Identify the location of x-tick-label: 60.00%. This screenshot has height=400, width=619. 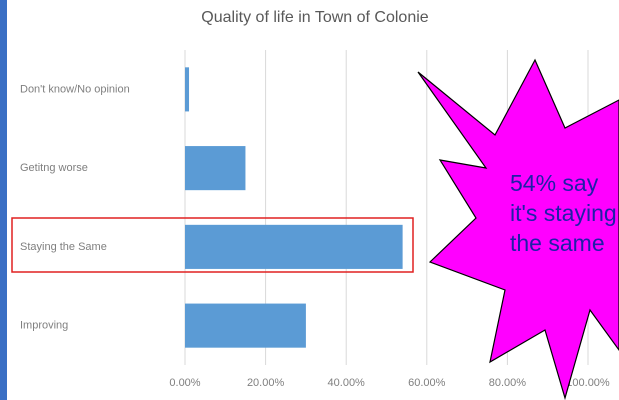
(427, 383).